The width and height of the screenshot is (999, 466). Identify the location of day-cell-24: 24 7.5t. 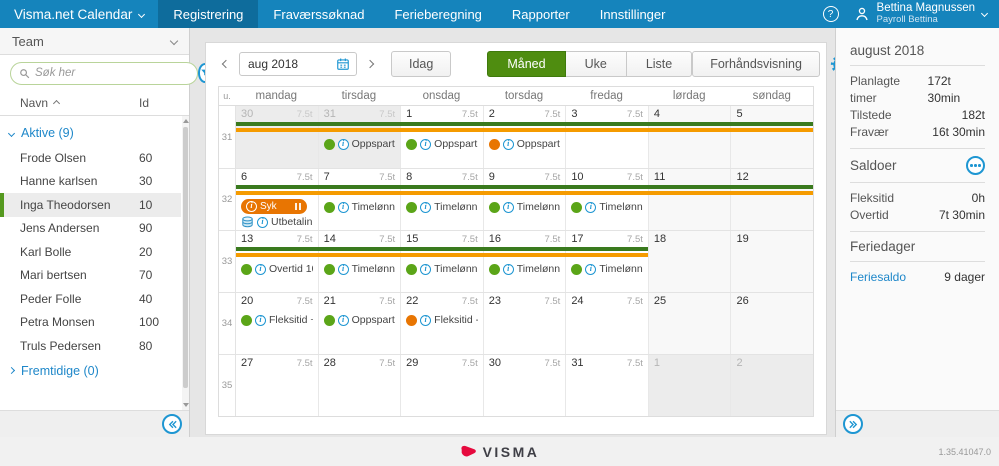
(606, 323).